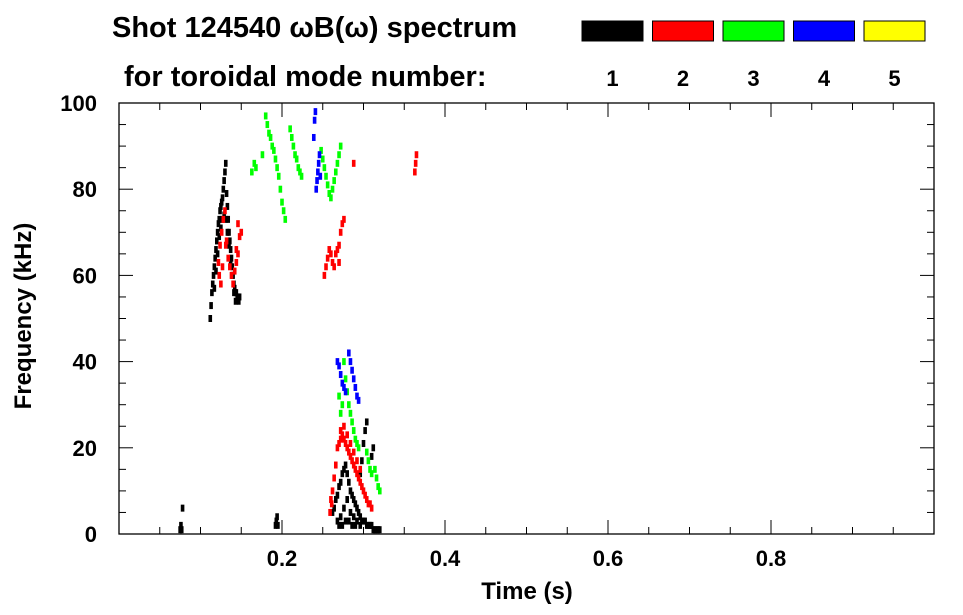 The width and height of the screenshot is (963, 615). I want to click on y-tick-label: 40, so click(85, 362).